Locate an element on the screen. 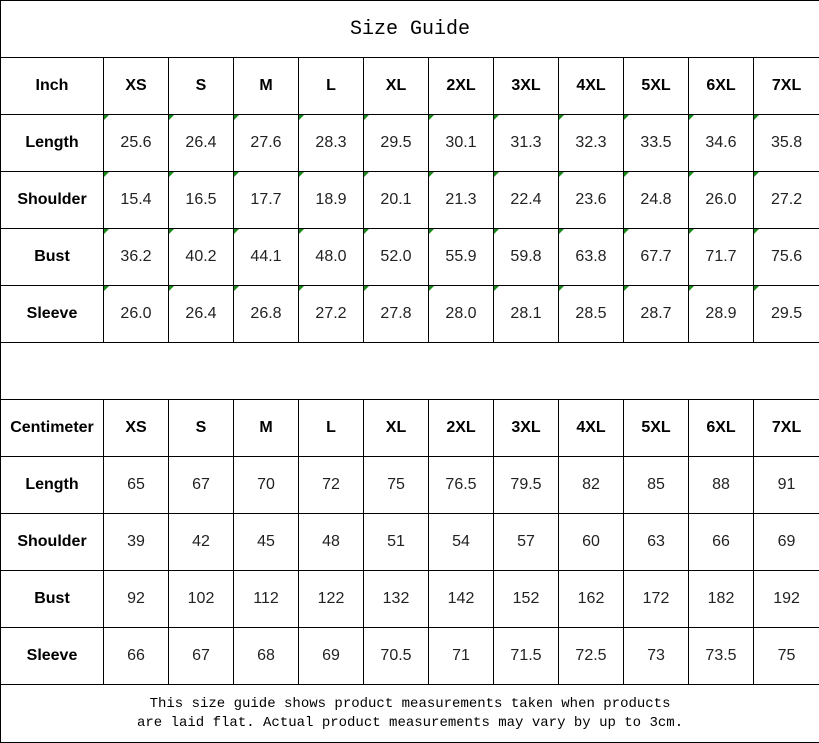  measurement-label: Shoulder is located at coordinates (52, 200).